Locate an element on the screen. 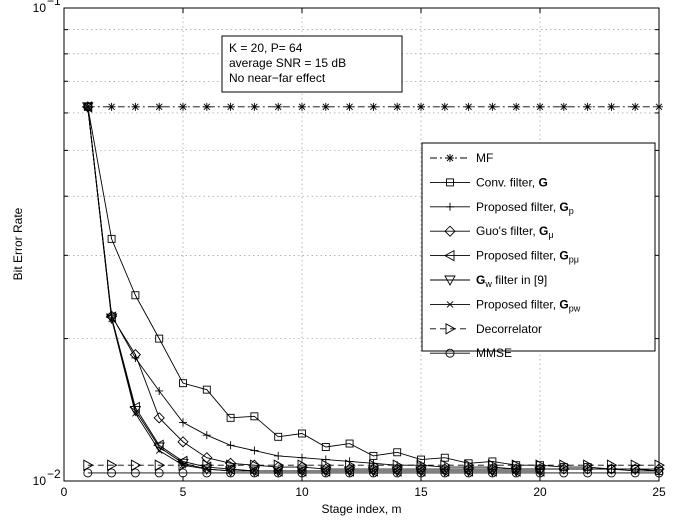 The image size is (693, 521). x-tick-label: 15 is located at coordinates (421, 492).